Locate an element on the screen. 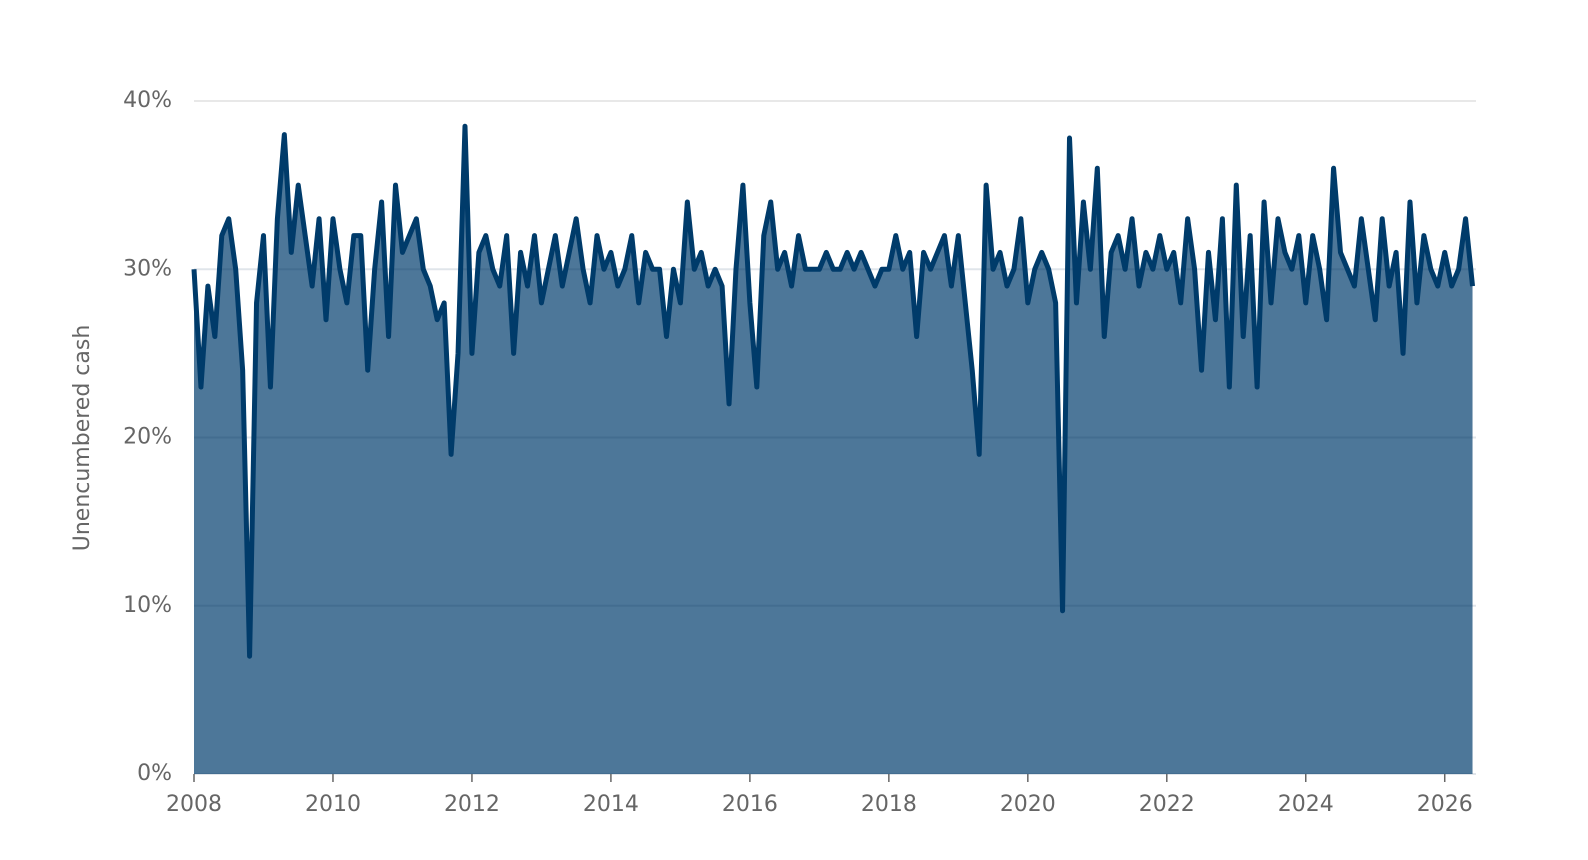  y-axis-label: Unencumbered cash is located at coordinates (82, 438).